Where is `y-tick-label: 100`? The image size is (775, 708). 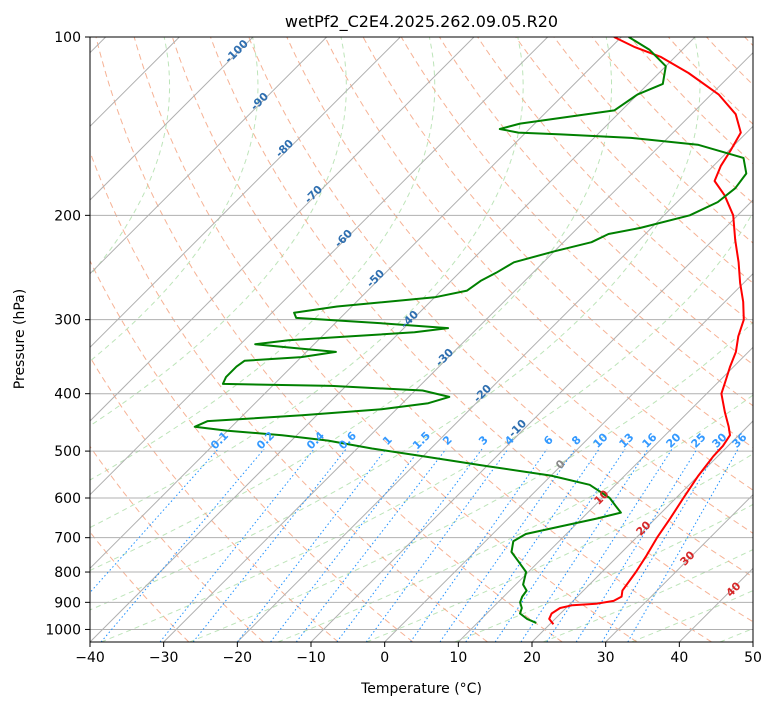 y-tick-label: 100 is located at coordinates (67, 38).